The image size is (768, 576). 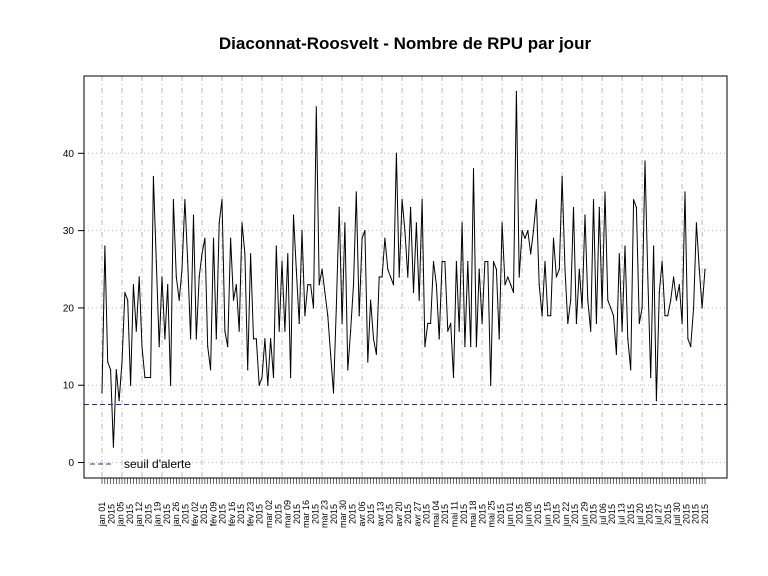 What do you see at coordinates (677, 514) in the screenshot?
I see `x-tick-label: juil 30` at bounding box center [677, 514].